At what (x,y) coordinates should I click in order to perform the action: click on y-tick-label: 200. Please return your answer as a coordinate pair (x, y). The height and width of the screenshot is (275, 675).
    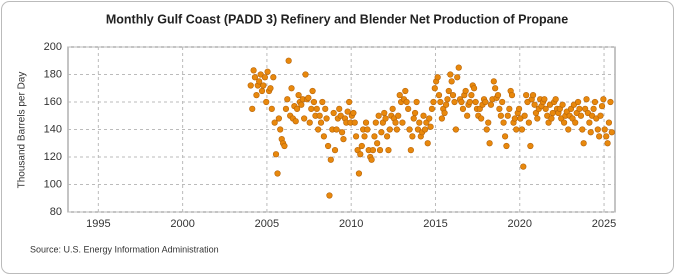
    Looking at the image, I should click on (53, 47).